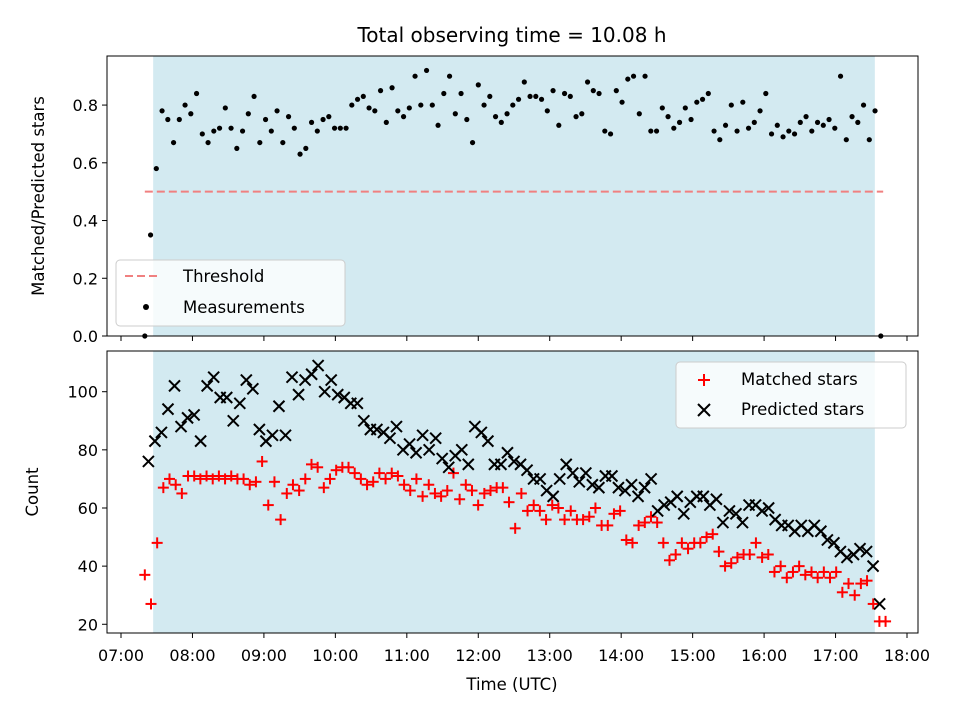  I want to click on top-legend: Threshold Measurements, so click(230, 293).